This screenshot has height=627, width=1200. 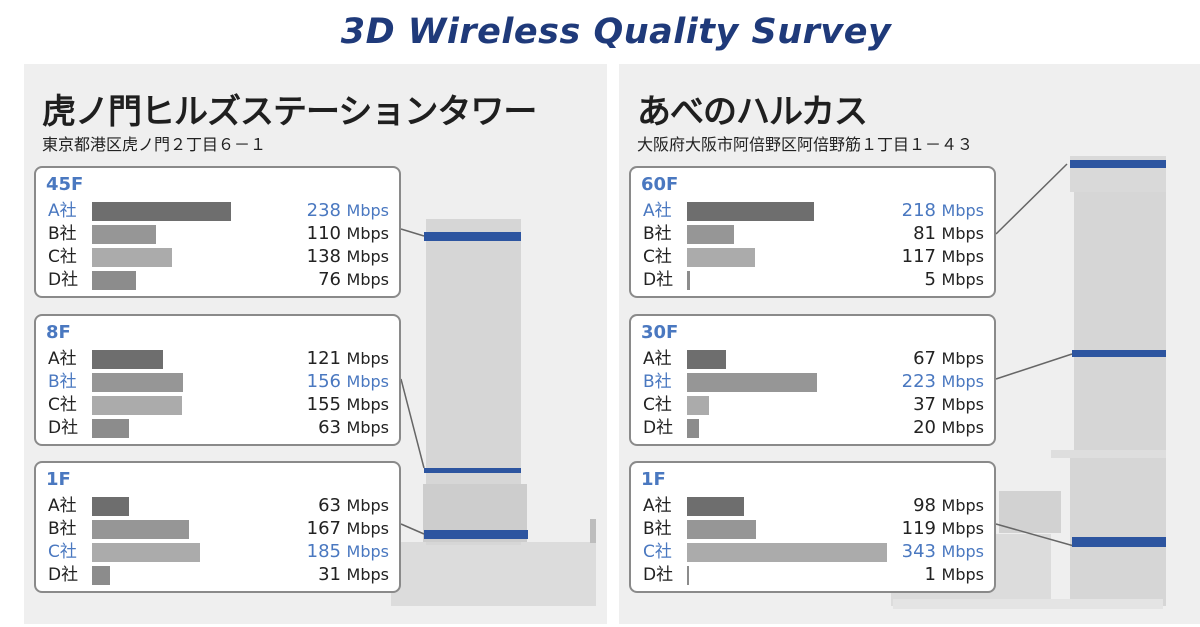 I want to click on carrier-row: B社 167 Mbps, so click(x=217, y=529).